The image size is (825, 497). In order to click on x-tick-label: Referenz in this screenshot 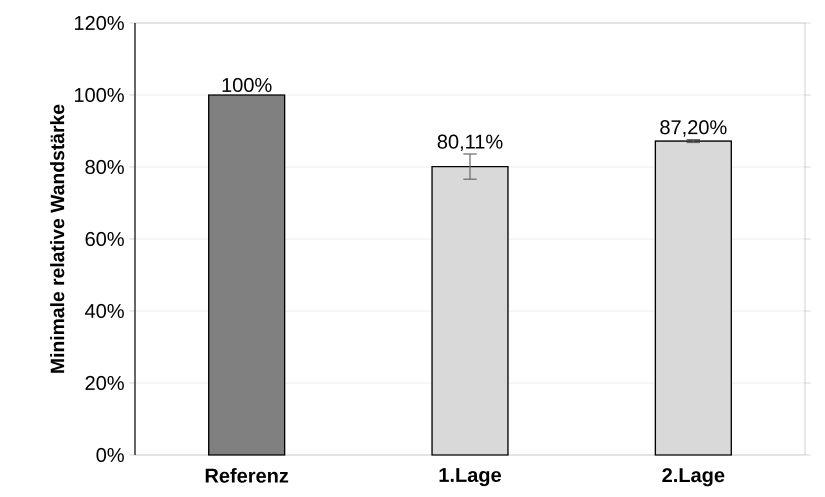, I will do `click(247, 475)`.